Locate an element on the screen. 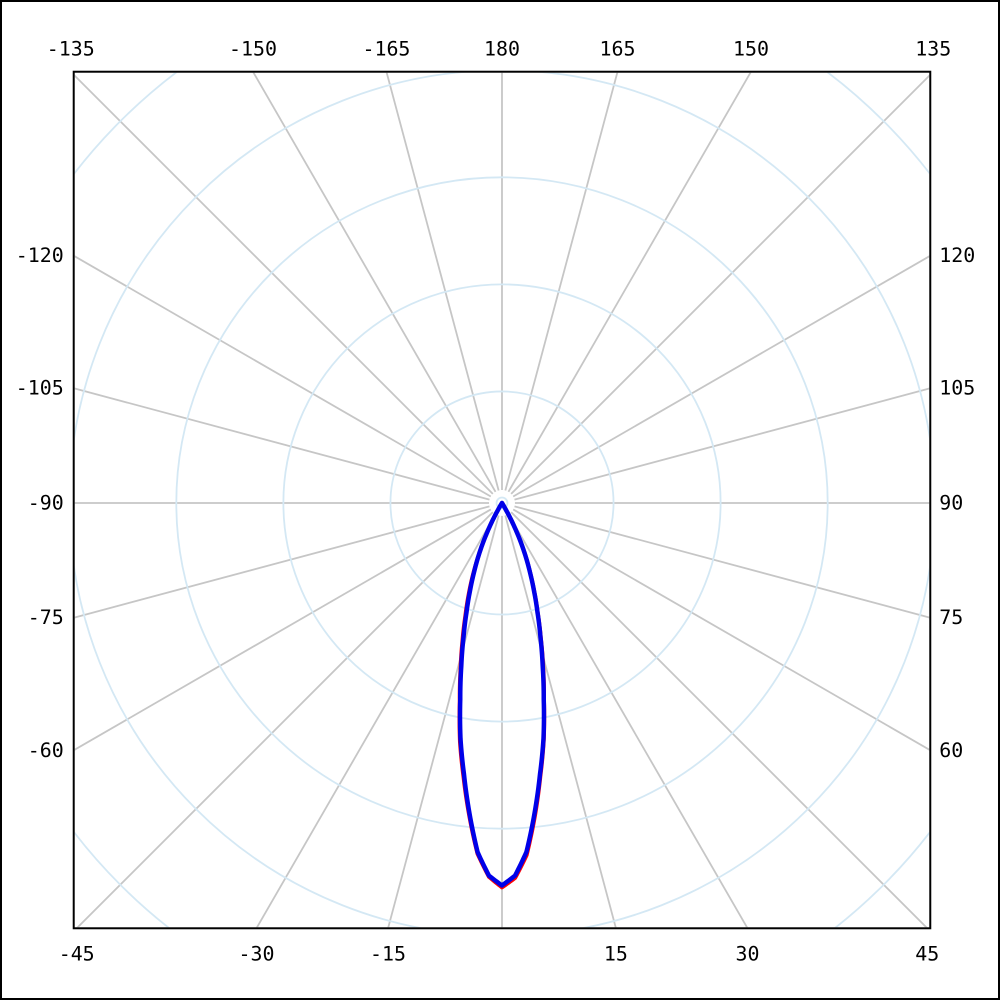 The height and width of the screenshot is (1000, 1000). angle-tick-label: 135 is located at coordinates (933, 48).